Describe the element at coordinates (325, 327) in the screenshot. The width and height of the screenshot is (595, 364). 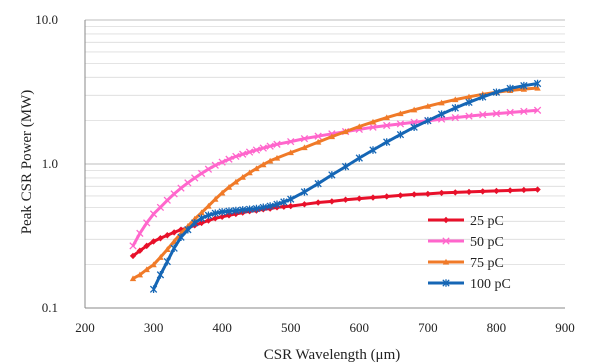
I see `x-tick-labels: 200 300 400 500 600 700 800 900` at that location.